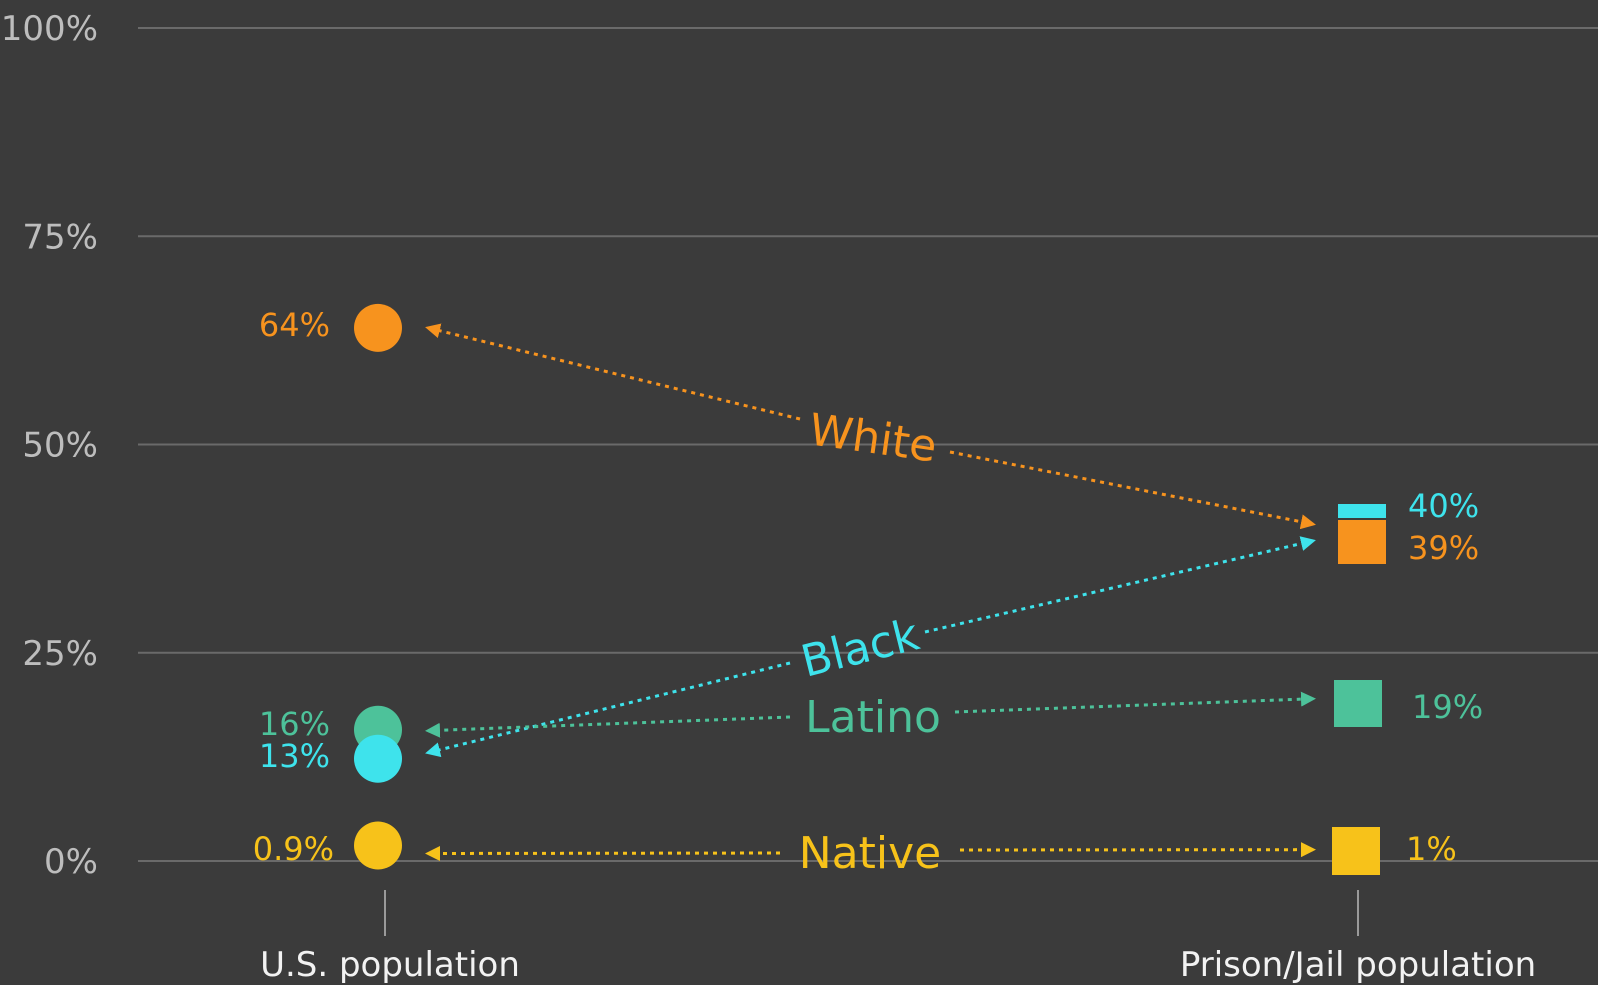 This screenshot has height=985, width=1598. What do you see at coordinates (390, 965) in the screenshot?
I see `x-category-label: U.S. population` at bounding box center [390, 965].